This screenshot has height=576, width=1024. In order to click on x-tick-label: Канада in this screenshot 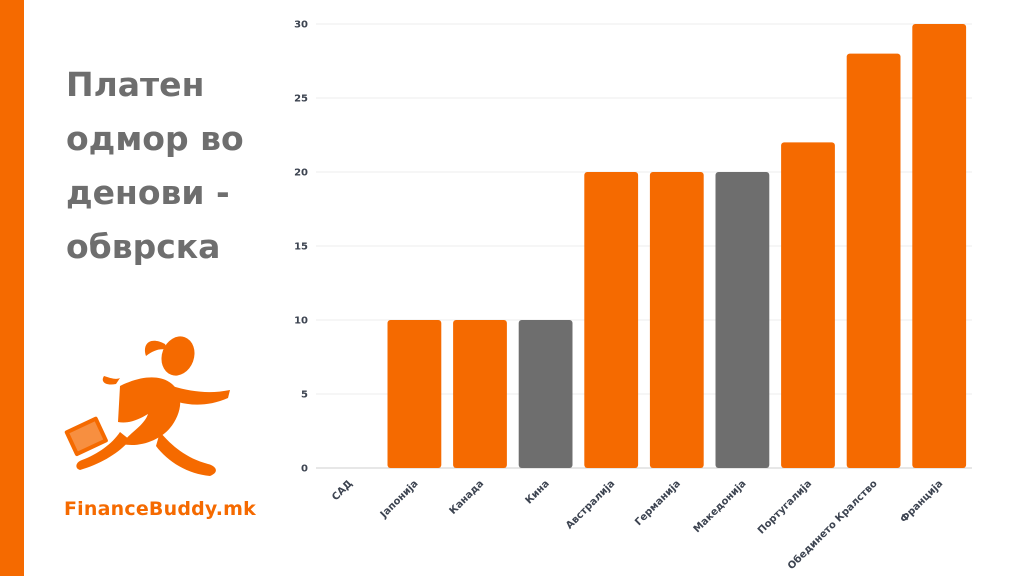, I will do `click(467, 497)`.